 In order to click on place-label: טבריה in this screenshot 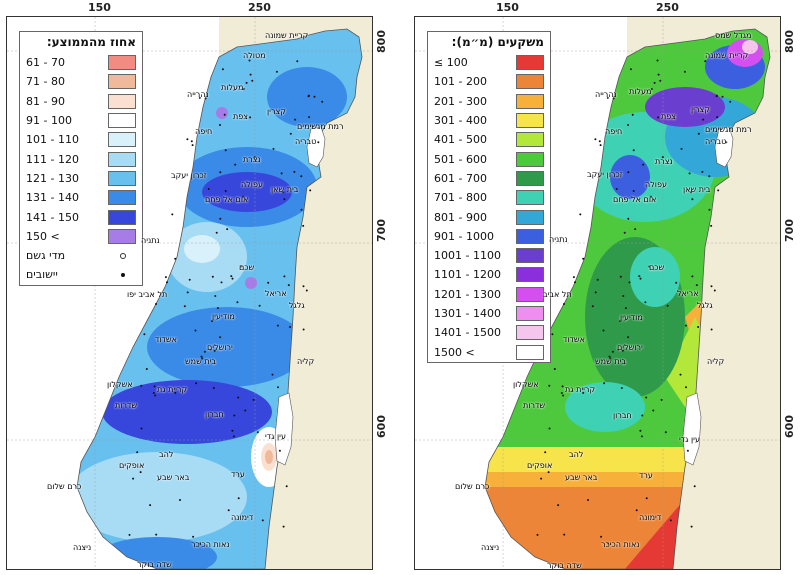, I will do `click(306, 141)`.